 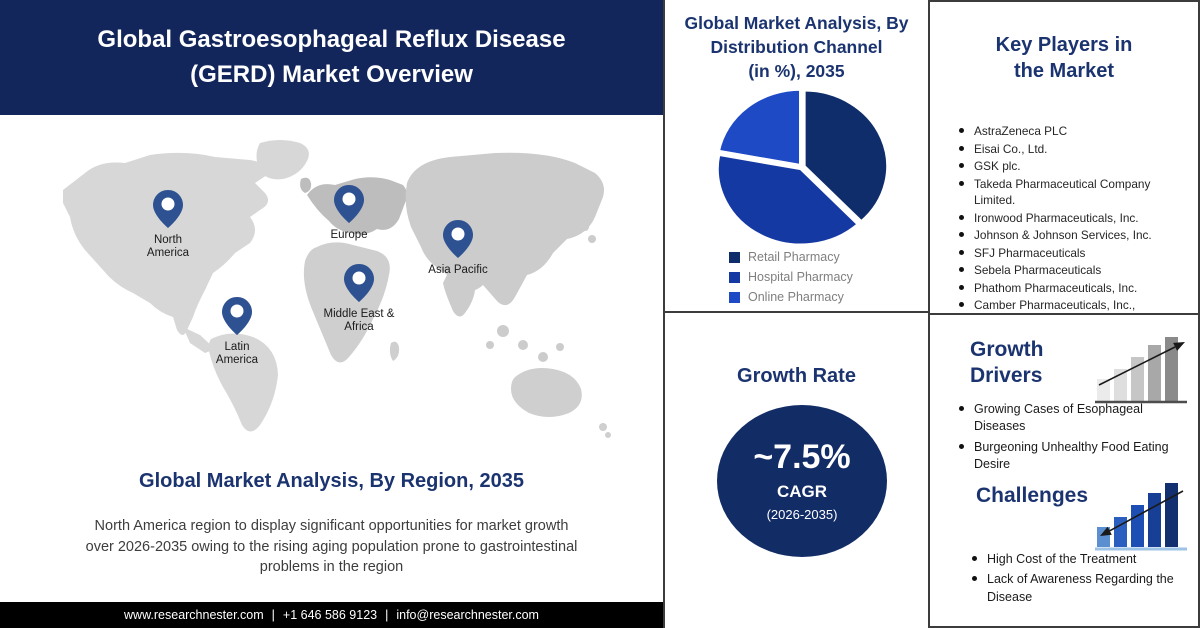 I want to click on region-analysis-heading: Global Market Analysis, By Region, 2035, so click(x=331, y=481).